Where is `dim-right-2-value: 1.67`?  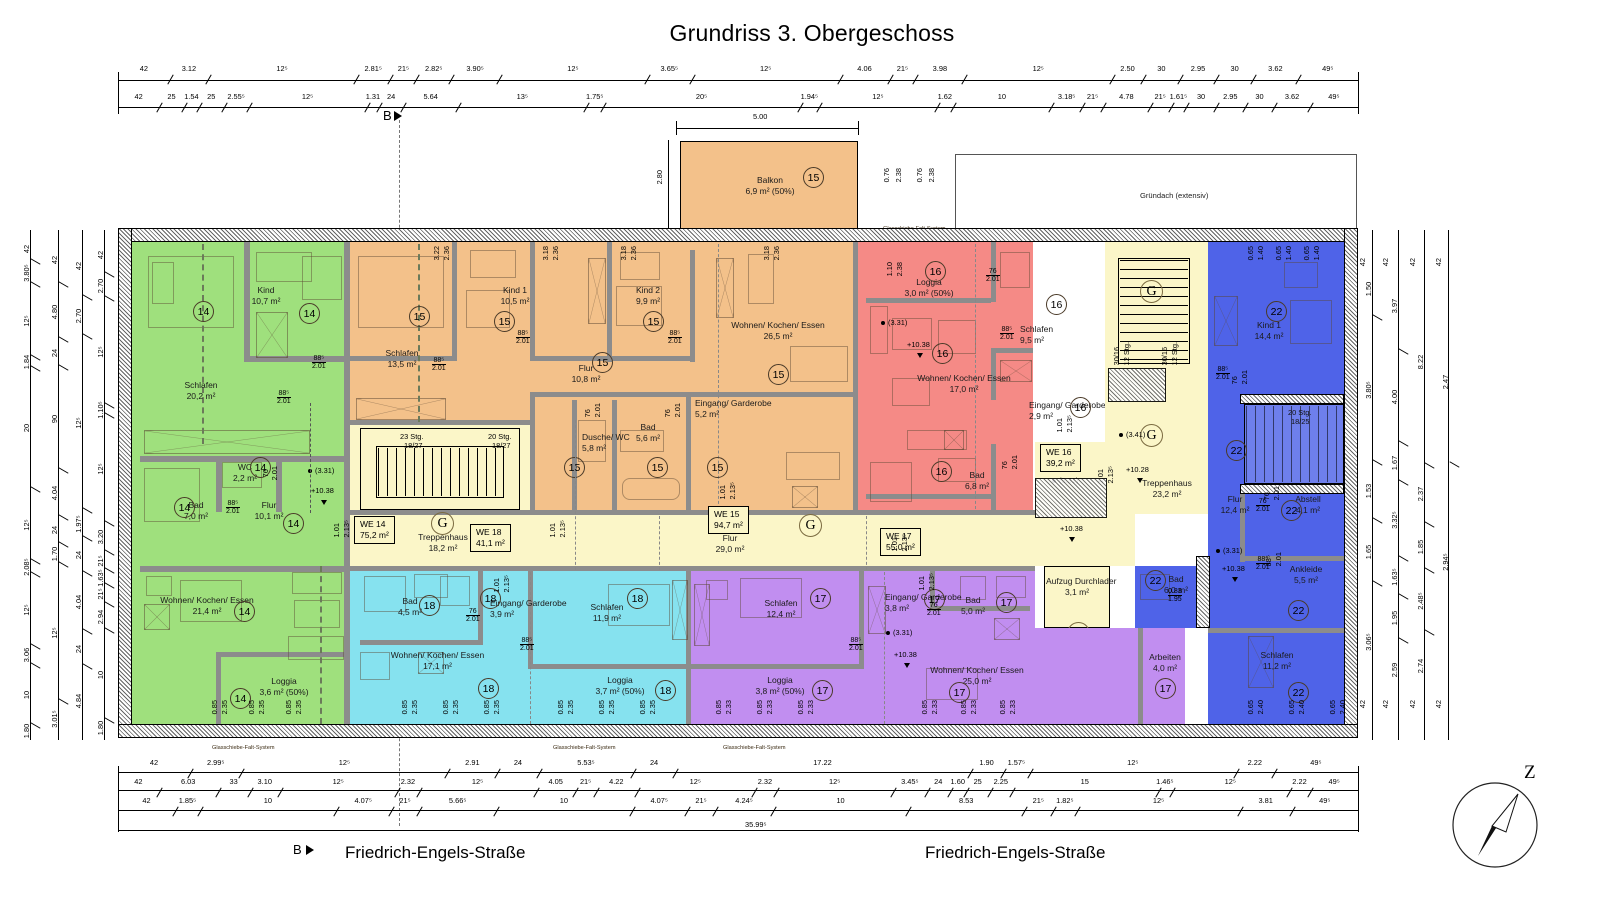 dim-right-2-value: 1.67 is located at coordinates (1394, 462).